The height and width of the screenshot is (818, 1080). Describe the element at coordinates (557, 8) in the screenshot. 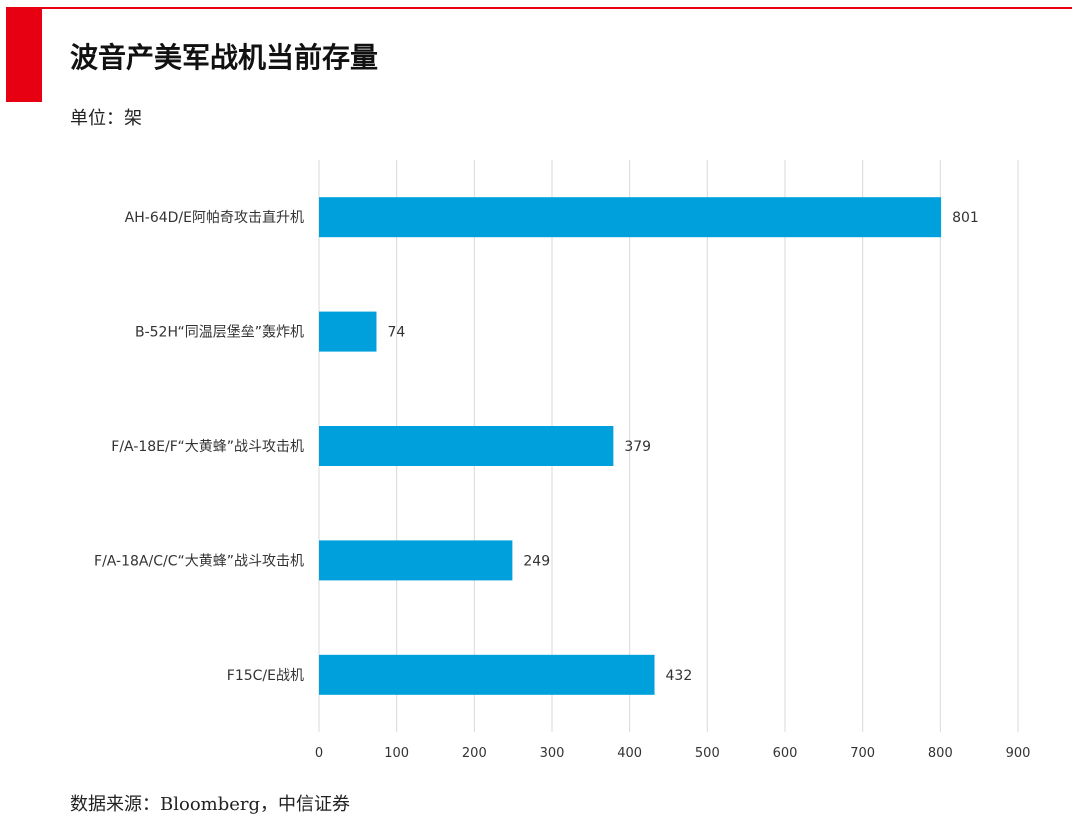

I see `header-rule` at that location.